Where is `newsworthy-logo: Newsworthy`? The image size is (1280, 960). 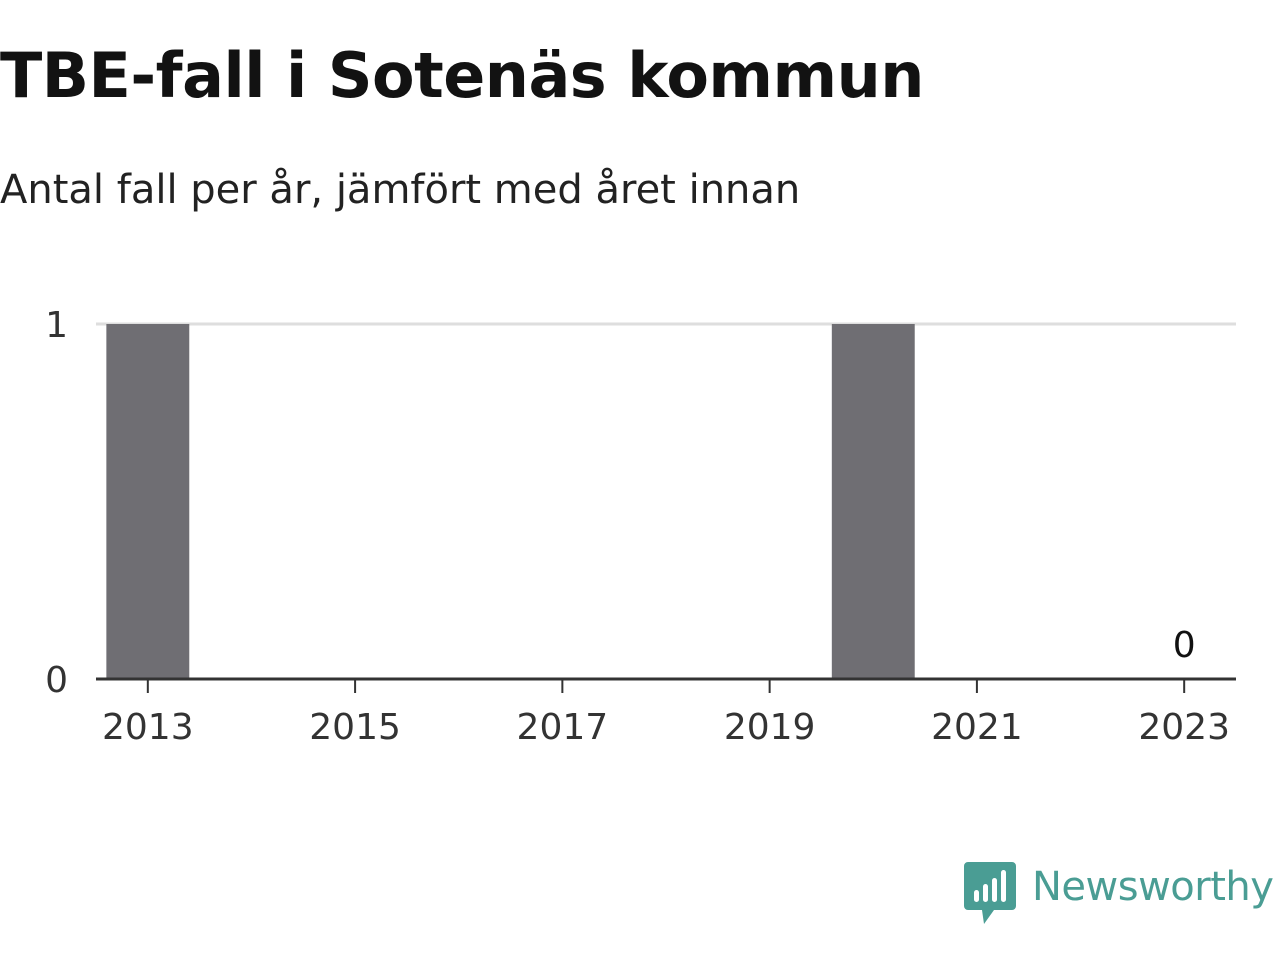 newsworthy-logo: Newsworthy is located at coordinates (1119, 894).